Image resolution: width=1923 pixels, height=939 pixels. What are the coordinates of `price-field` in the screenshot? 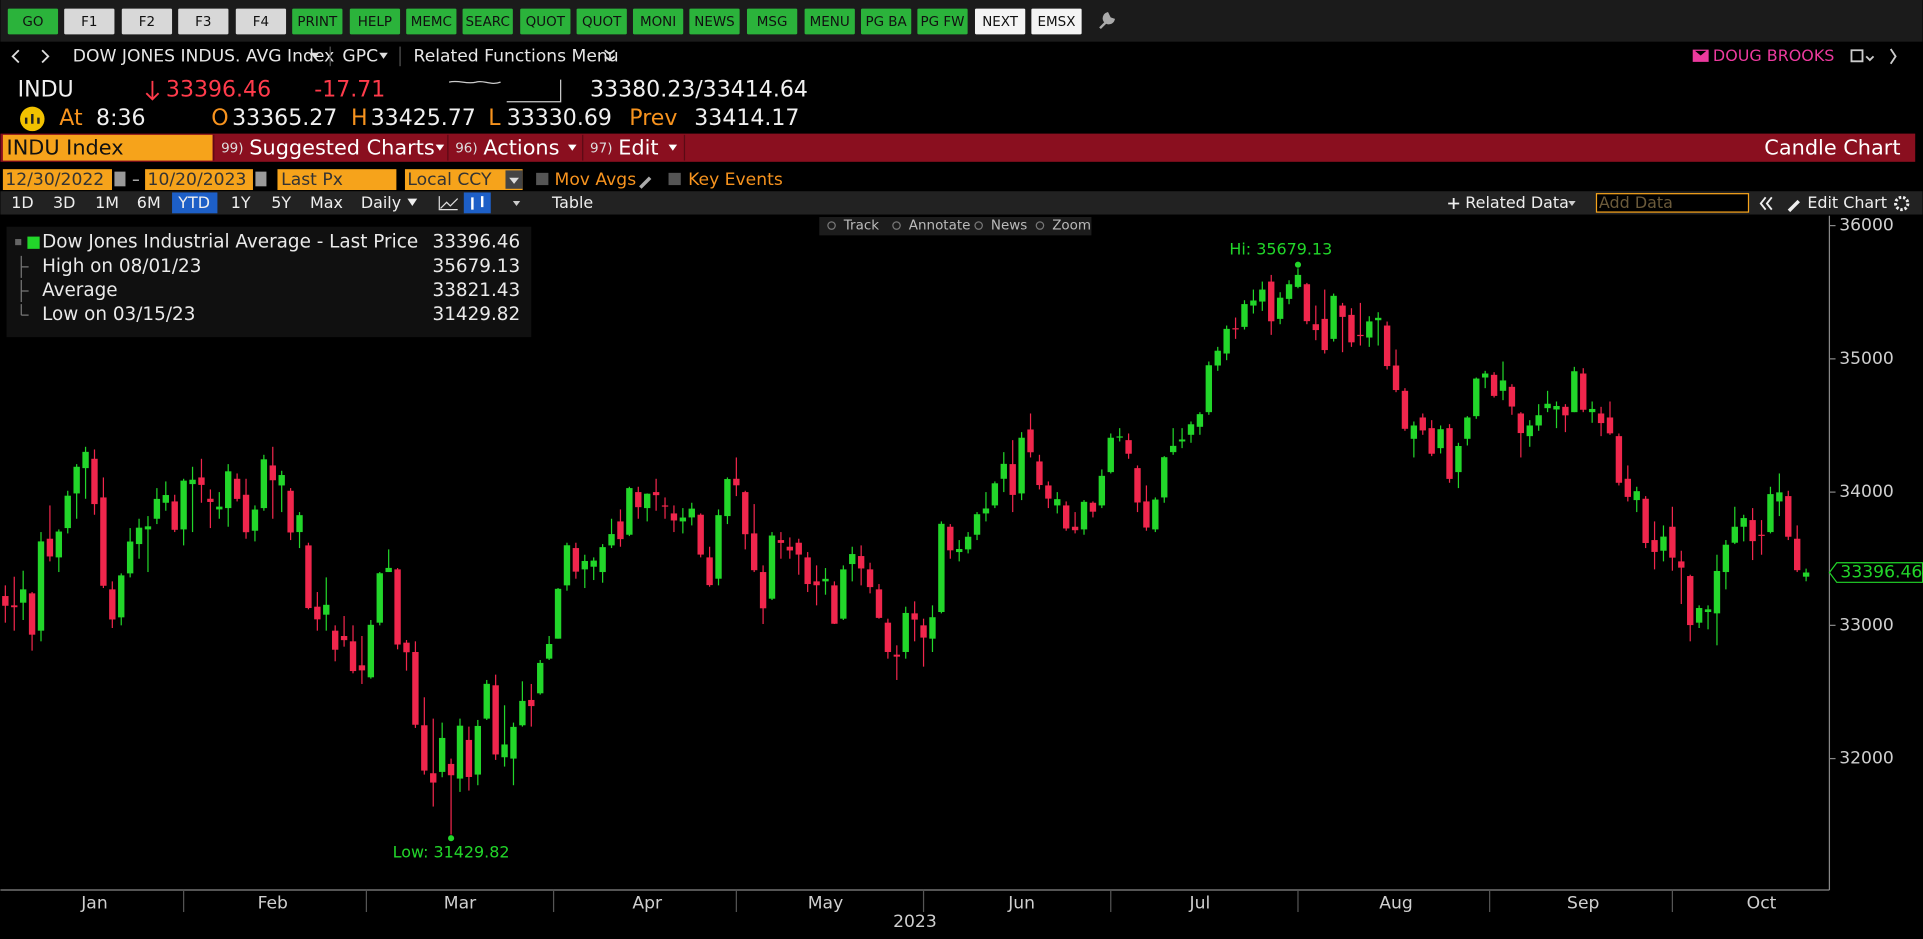 It's located at (337, 180).